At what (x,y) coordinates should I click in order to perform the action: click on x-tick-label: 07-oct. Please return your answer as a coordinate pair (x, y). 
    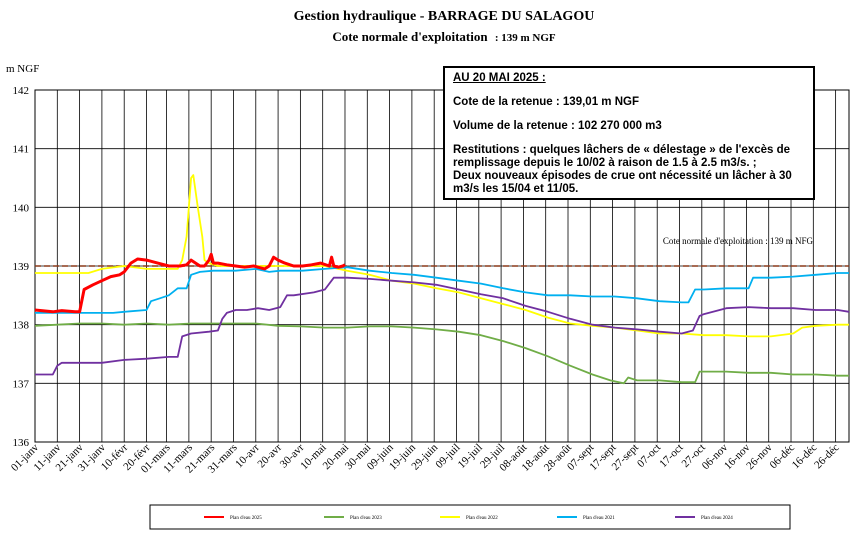
    Looking at the image, I should click on (649, 456).